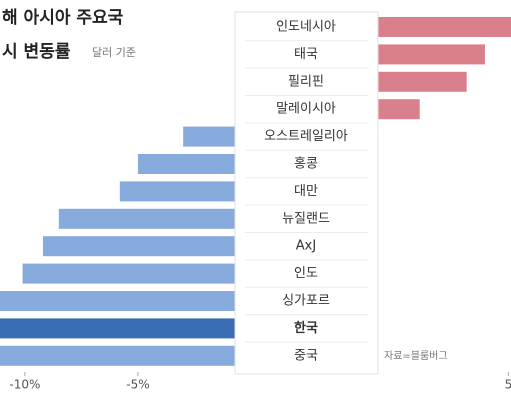 The image size is (511, 400). I want to click on category-label: 대만, so click(306, 191).